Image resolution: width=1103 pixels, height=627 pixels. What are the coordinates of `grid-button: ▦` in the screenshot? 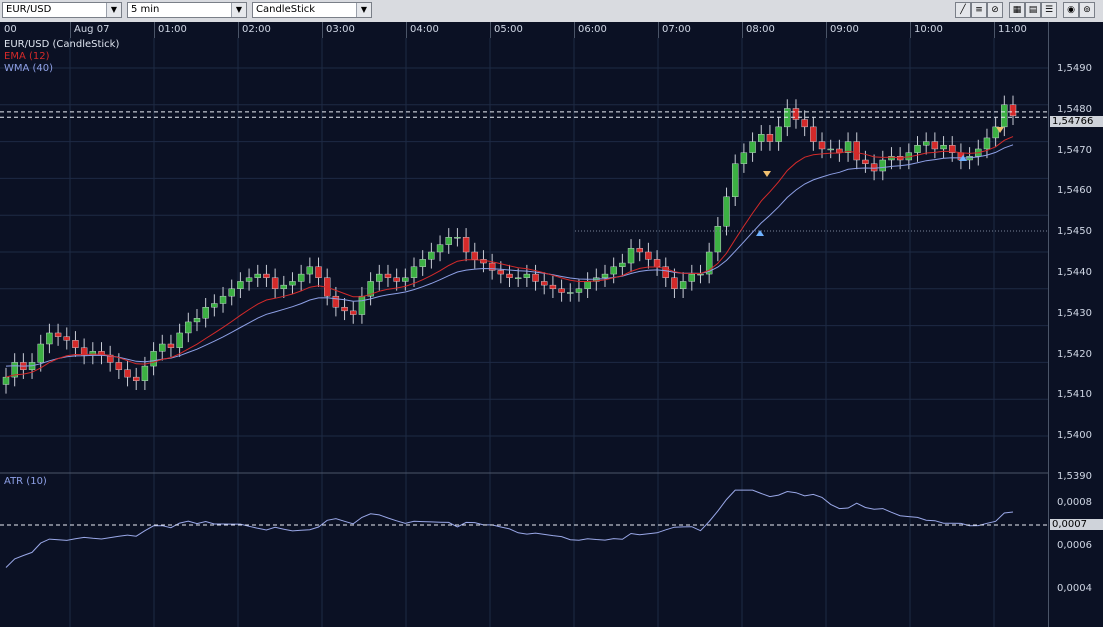 It's located at (1017, 10).